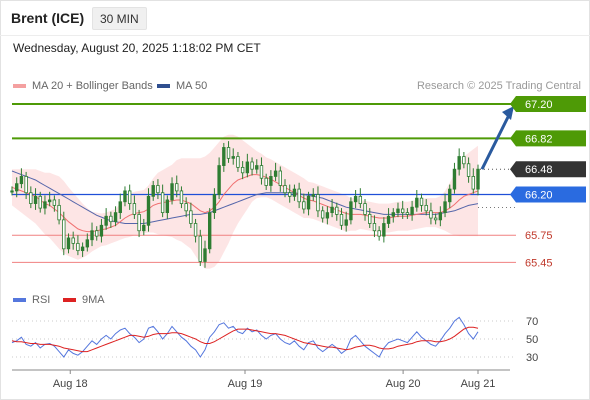 This screenshot has width=590, height=400. Describe the element at coordinates (478, 384) in the screenshot. I see `x-tick-label: Aug 21` at that location.